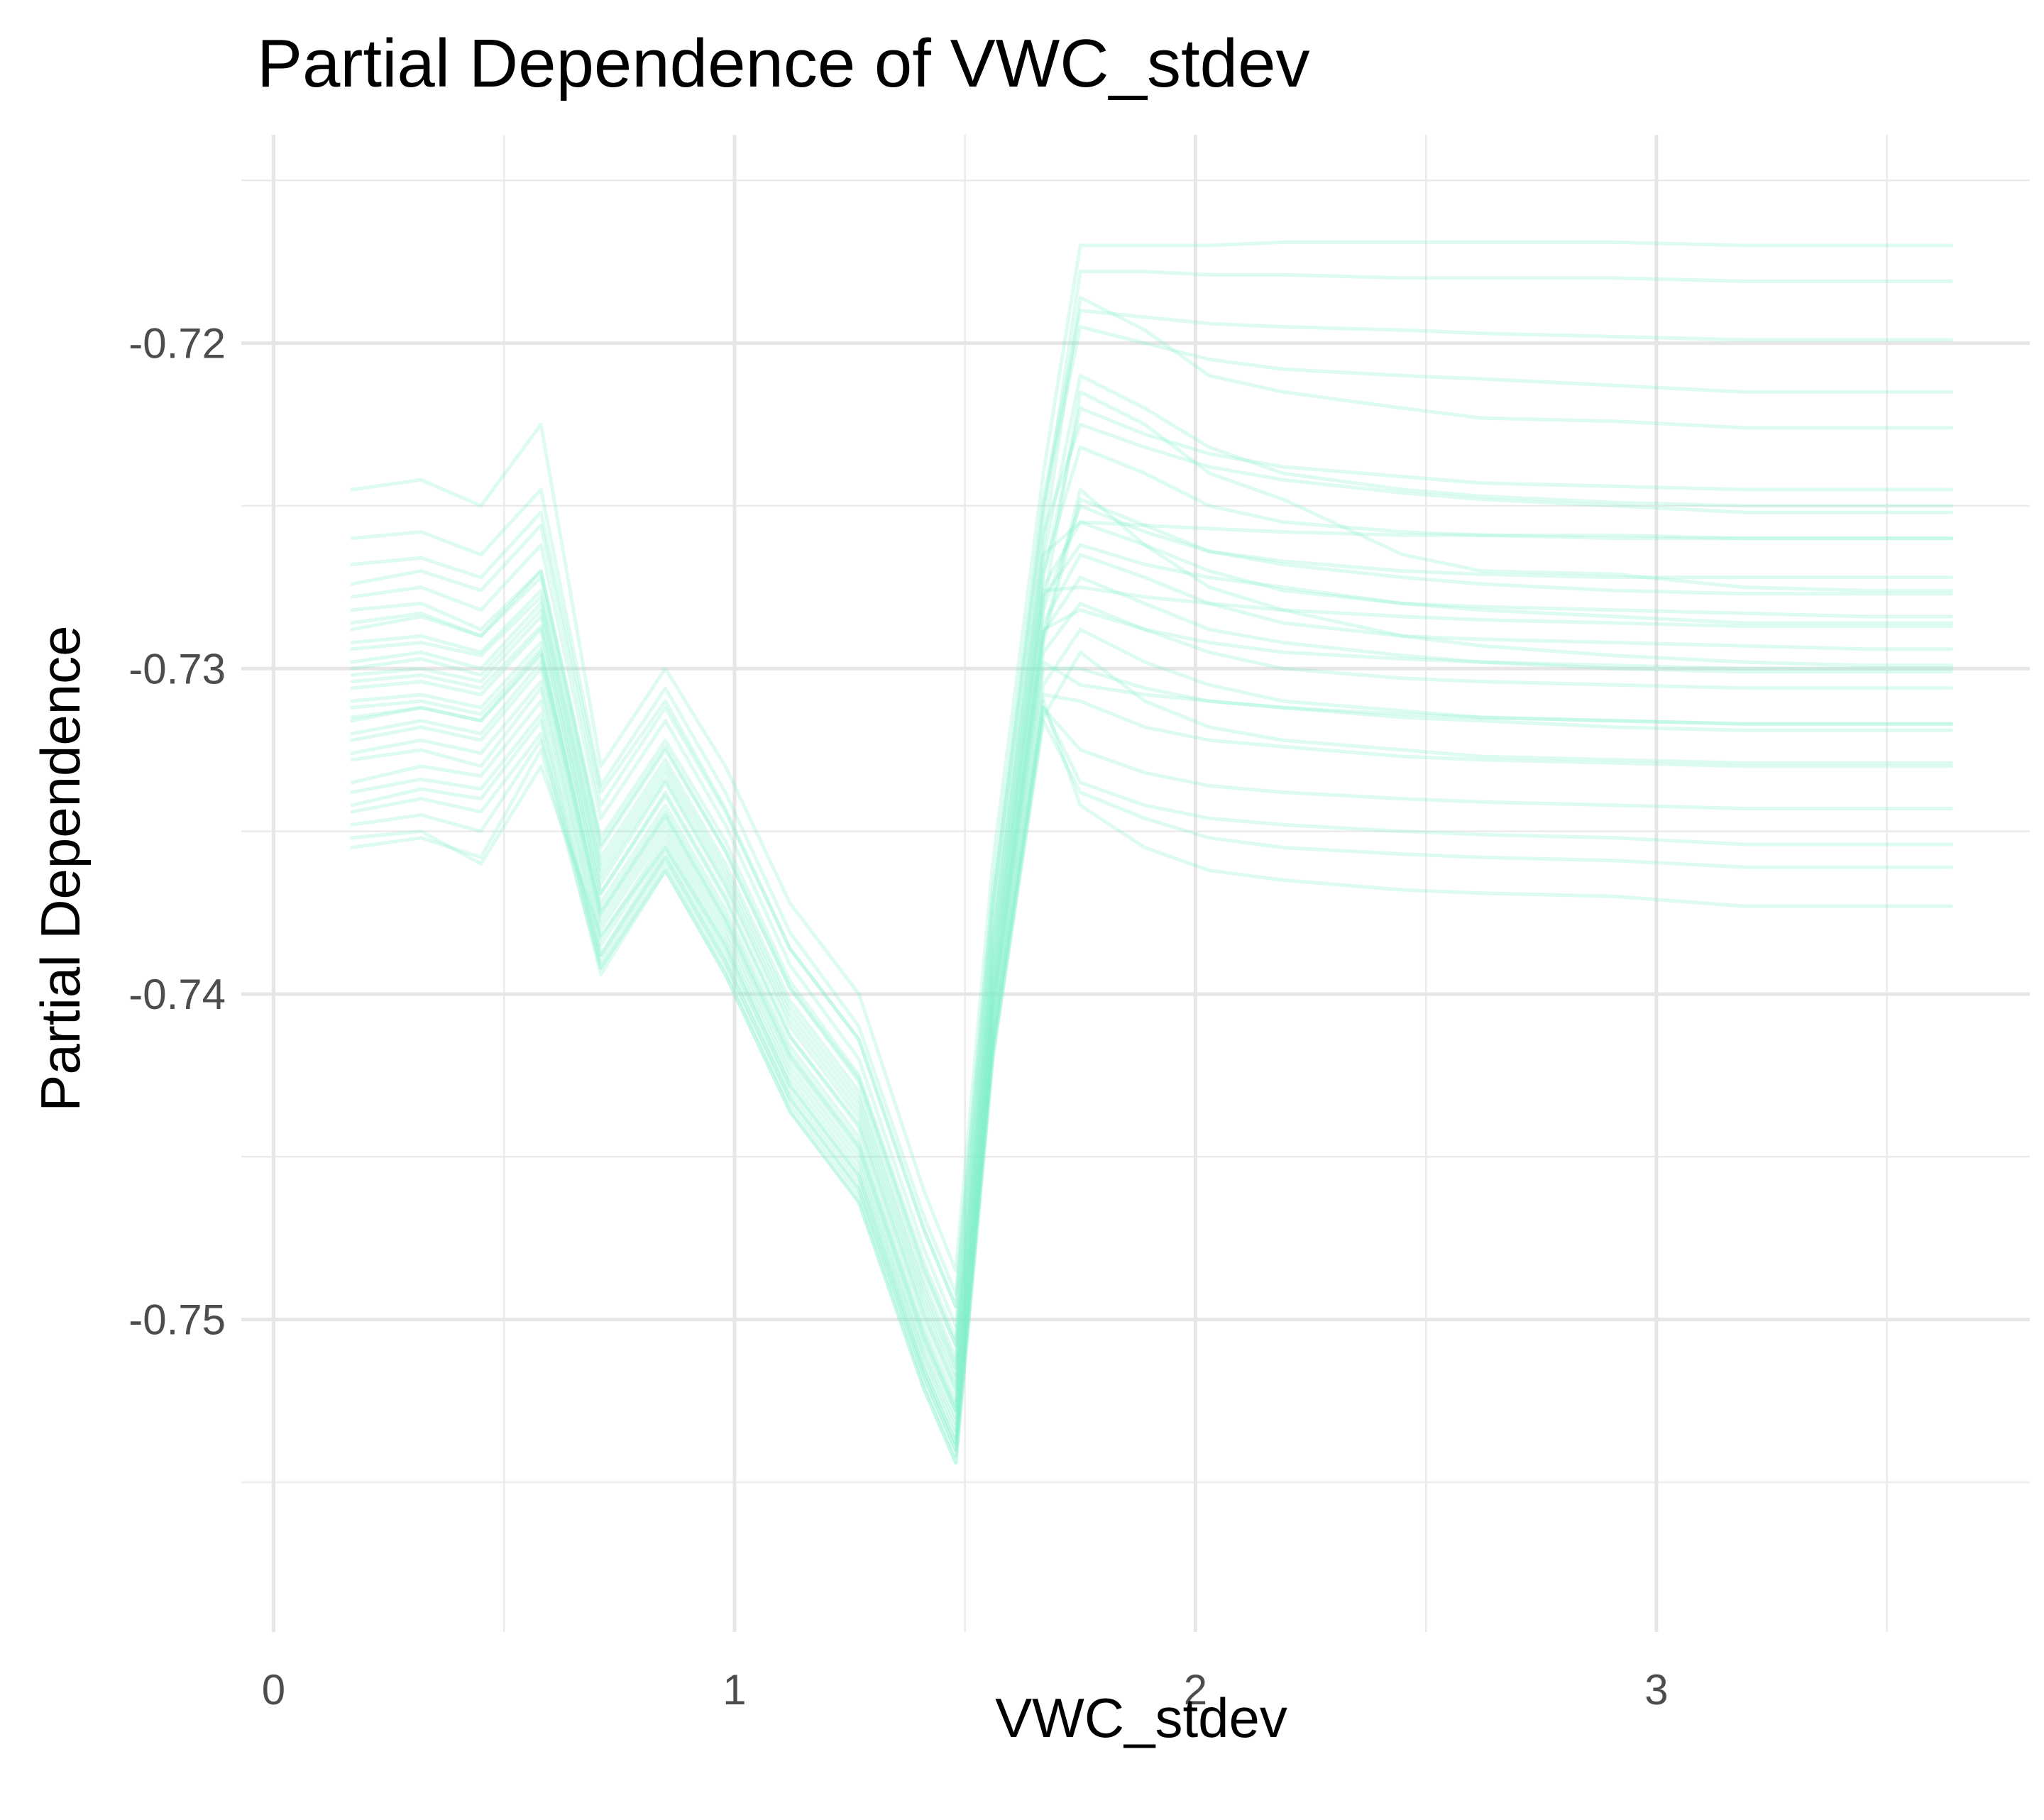  What do you see at coordinates (1656, 1690) in the screenshot?
I see `x-tick-label: 3` at bounding box center [1656, 1690].